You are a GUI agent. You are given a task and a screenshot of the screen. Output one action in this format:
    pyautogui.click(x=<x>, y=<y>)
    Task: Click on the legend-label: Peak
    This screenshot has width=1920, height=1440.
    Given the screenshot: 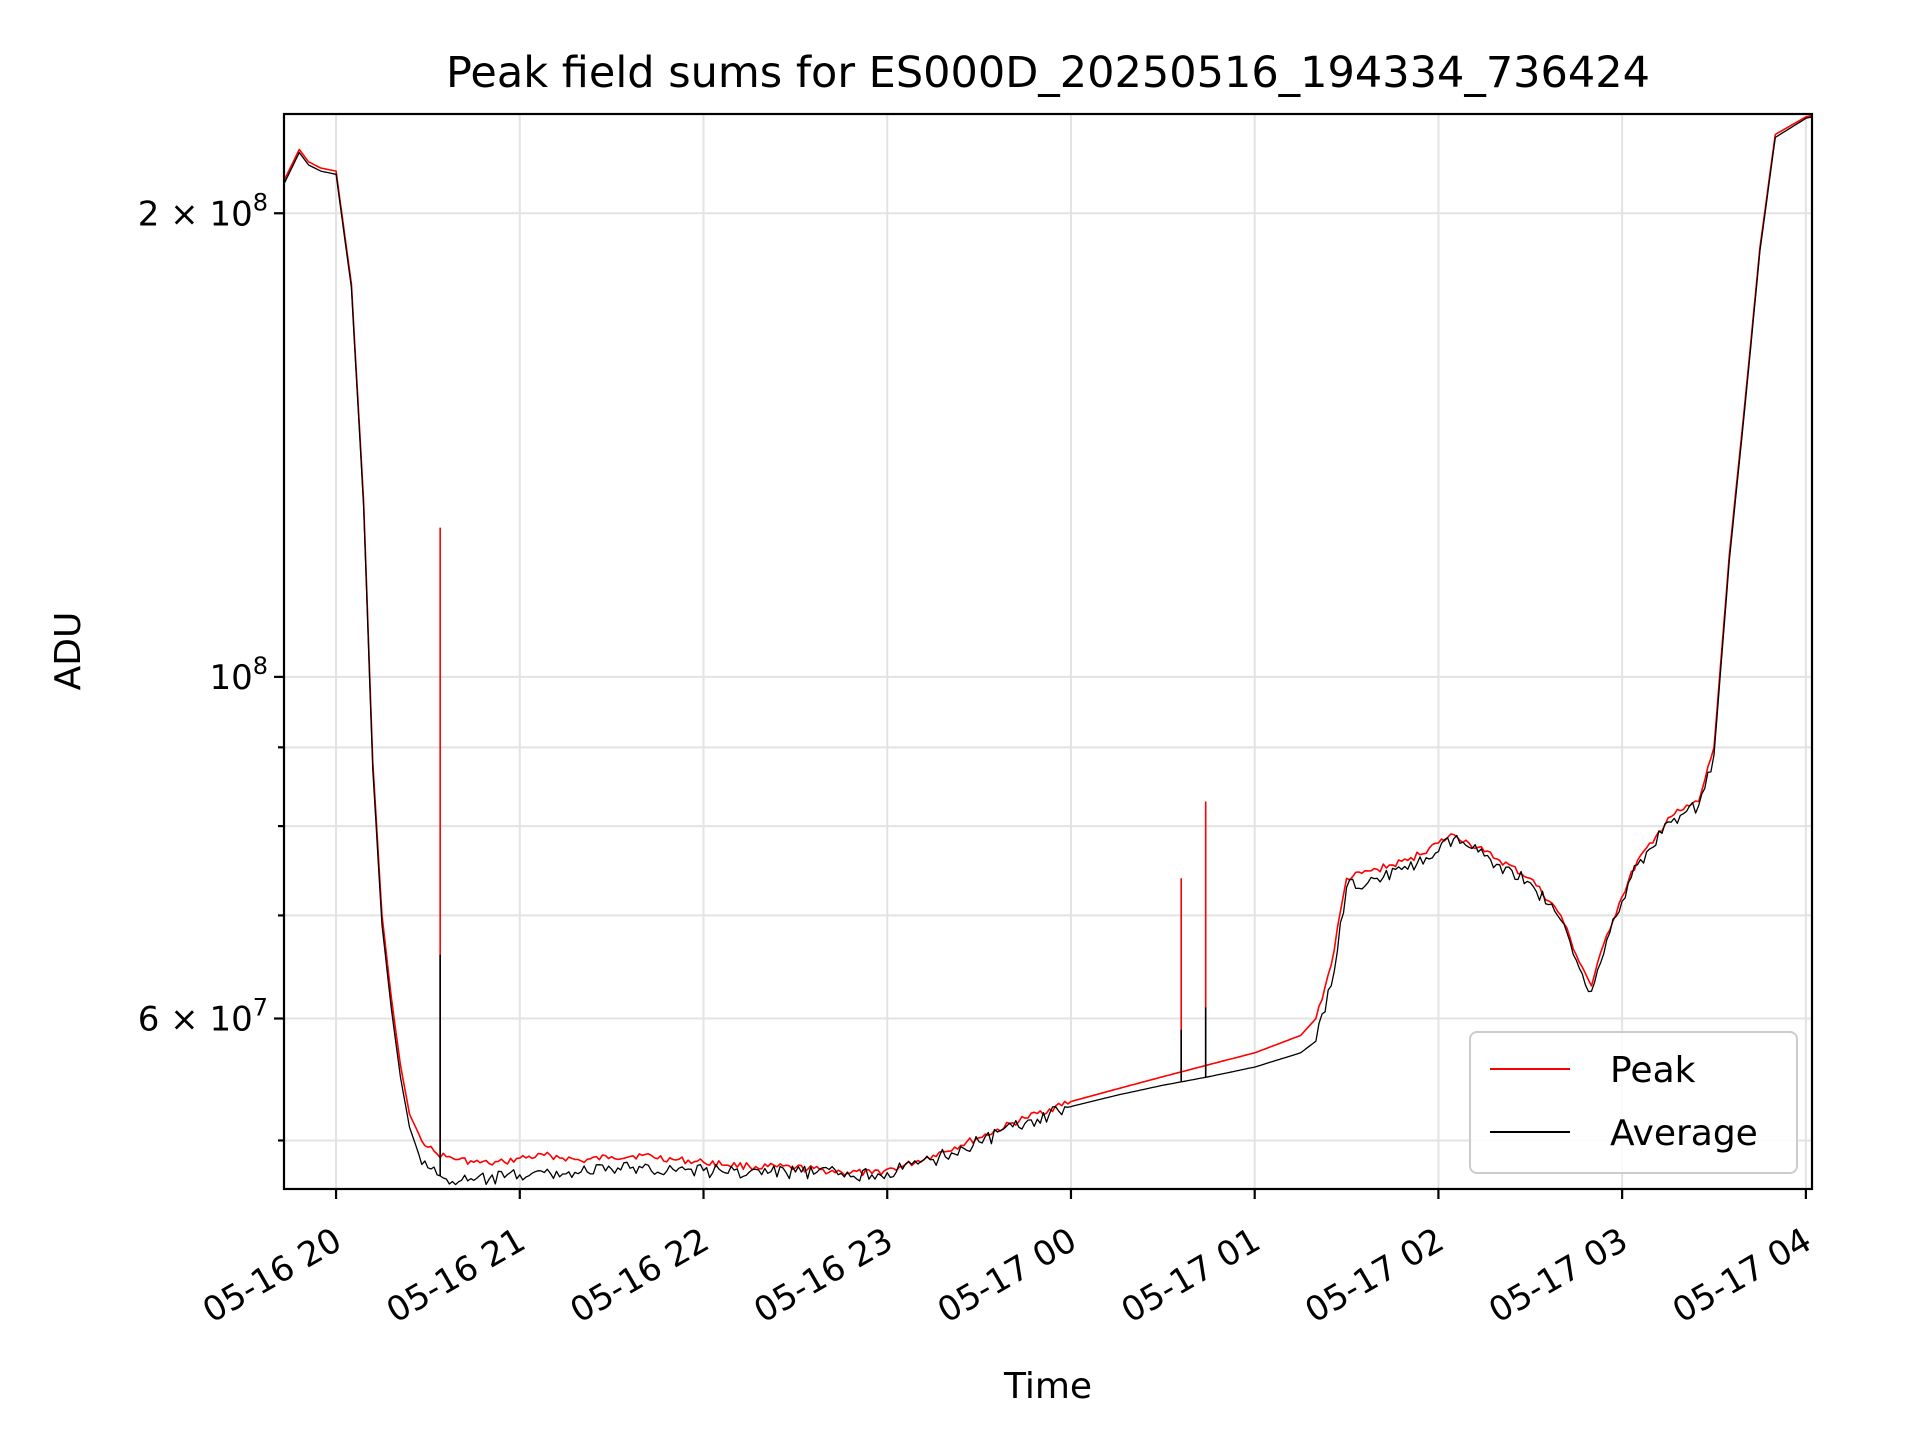 What is the action you would take?
    pyautogui.click(x=1653, y=1070)
    